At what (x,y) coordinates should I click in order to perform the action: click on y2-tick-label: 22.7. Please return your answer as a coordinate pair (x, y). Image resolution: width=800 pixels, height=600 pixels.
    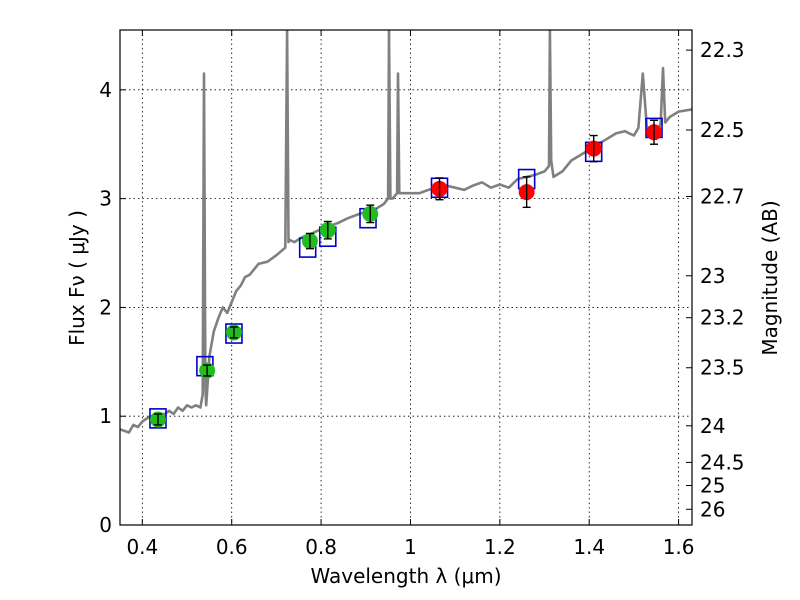
    Looking at the image, I should click on (722, 196).